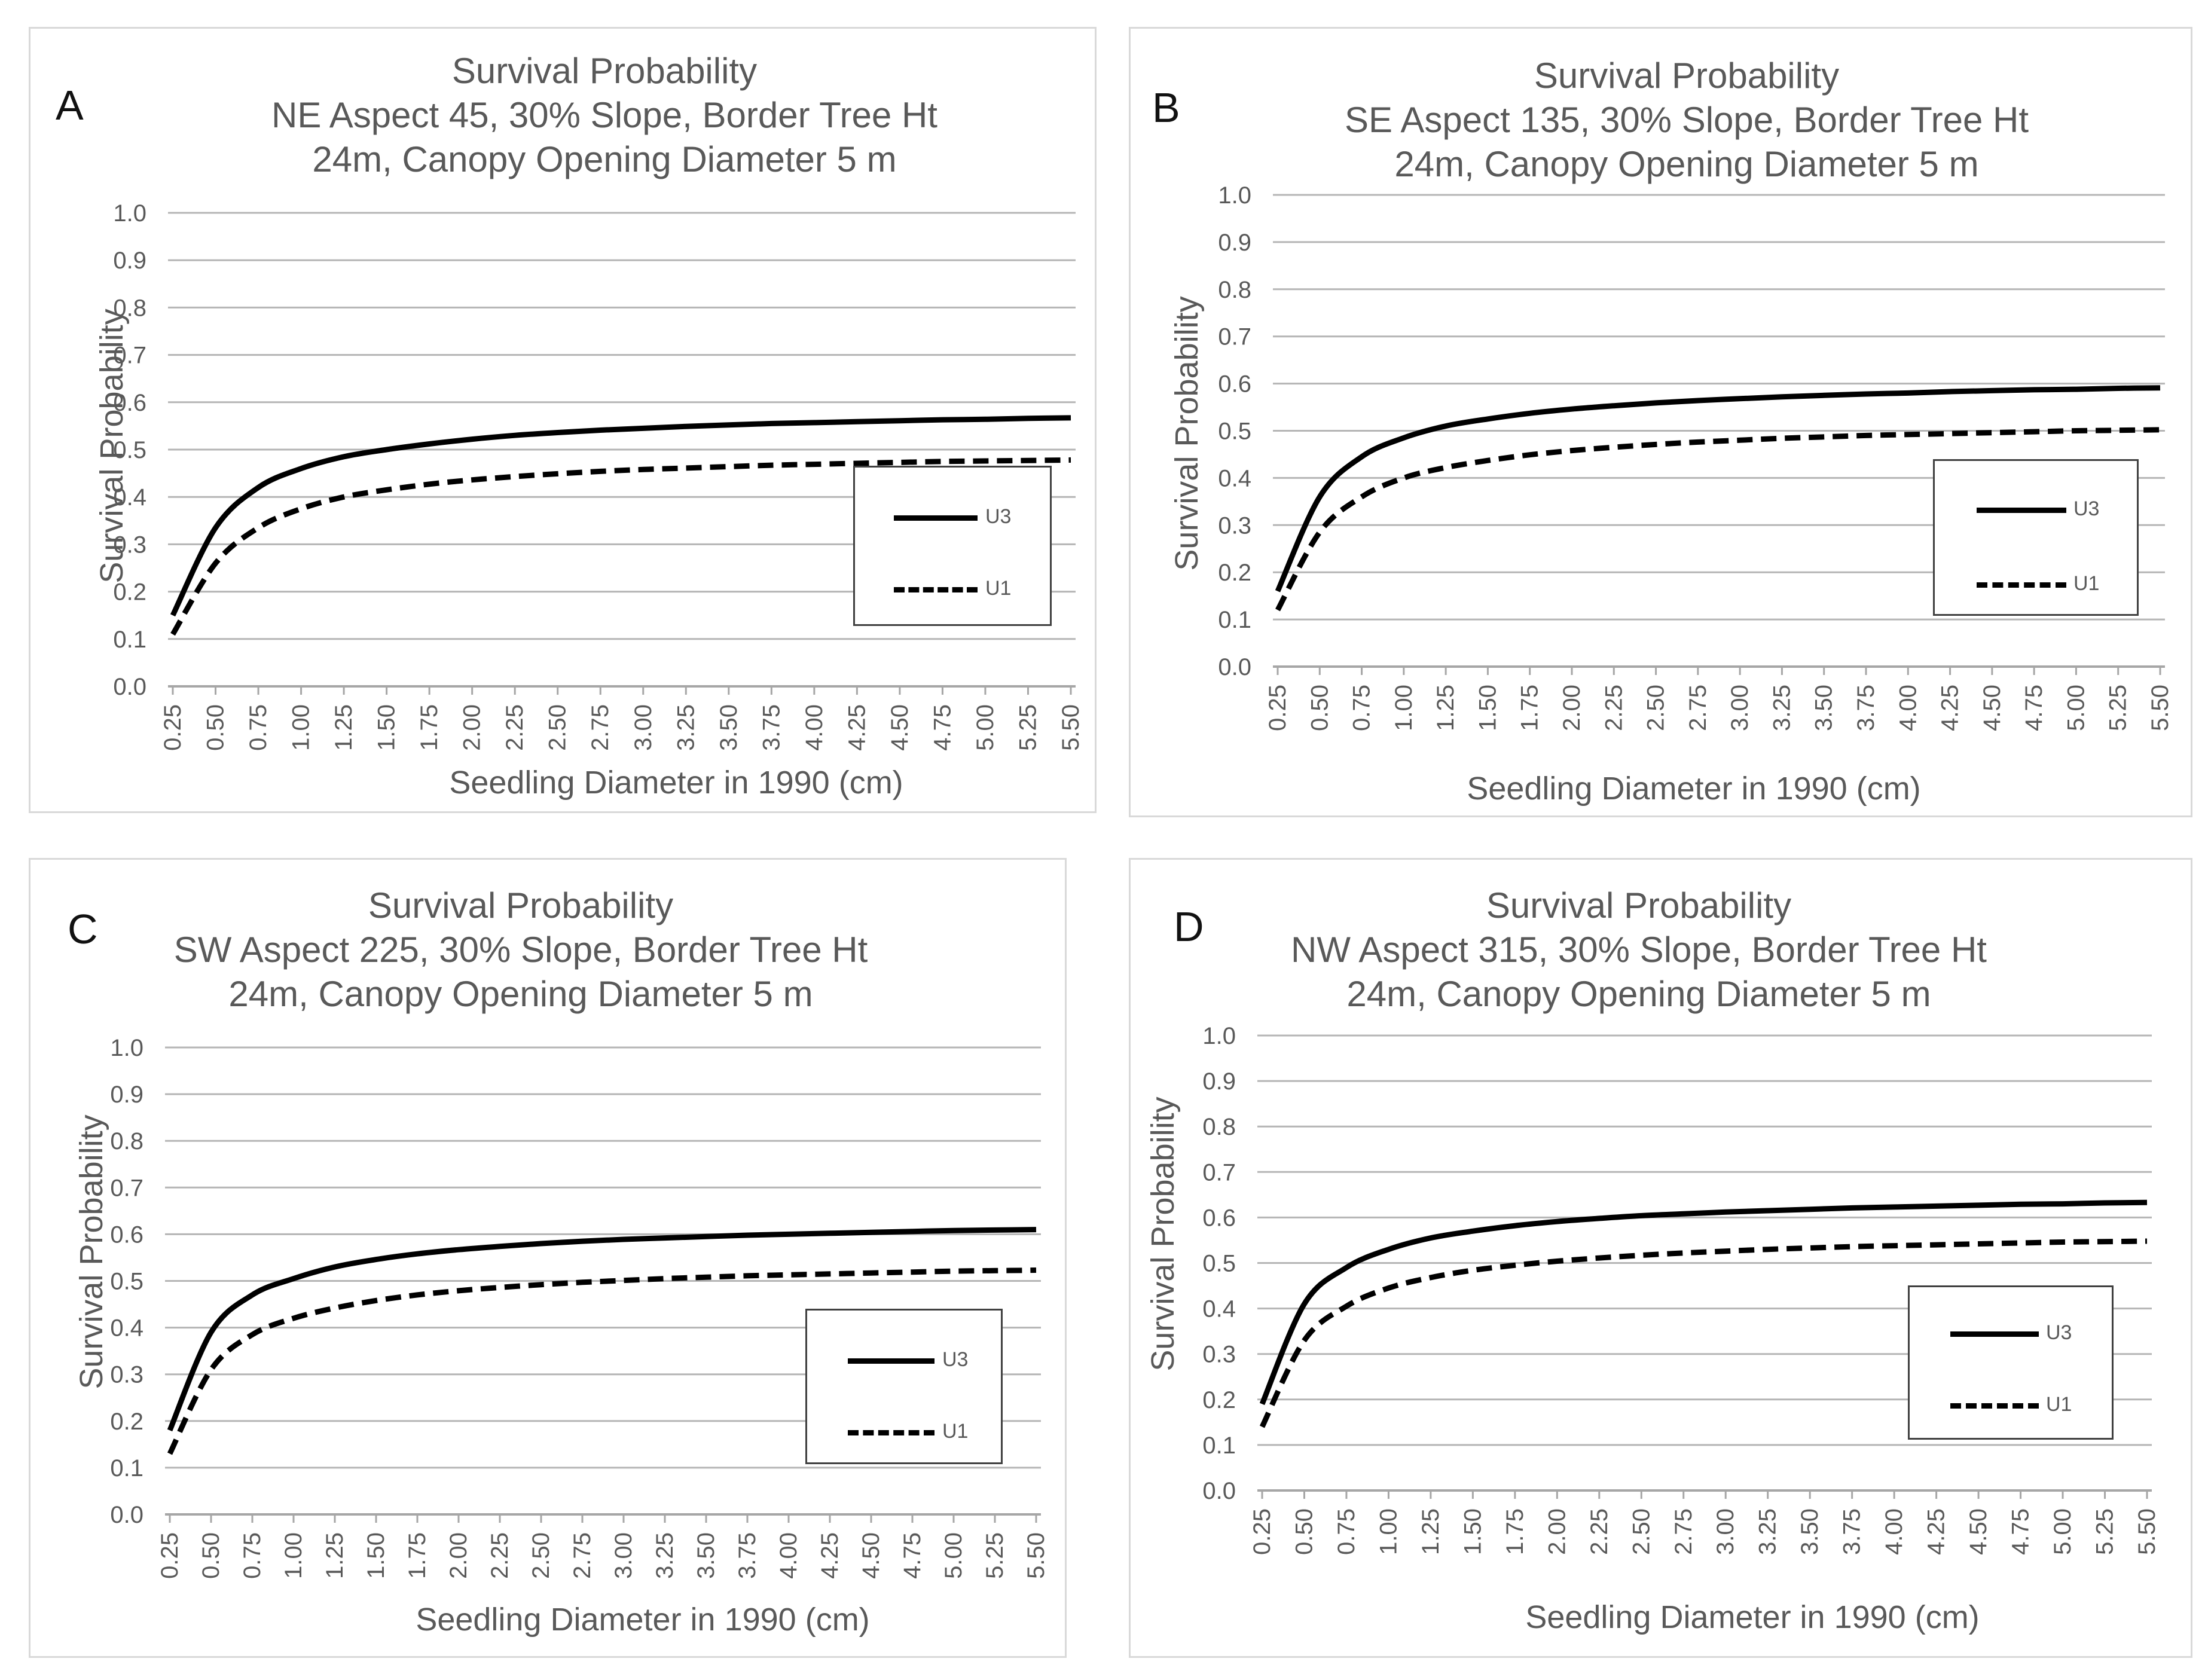 The width and height of the screenshot is (2208, 1680). Describe the element at coordinates (1638, 994) in the screenshot. I see `chart-title-line: 24m, Canopy Opening Diameter 5 m` at that location.